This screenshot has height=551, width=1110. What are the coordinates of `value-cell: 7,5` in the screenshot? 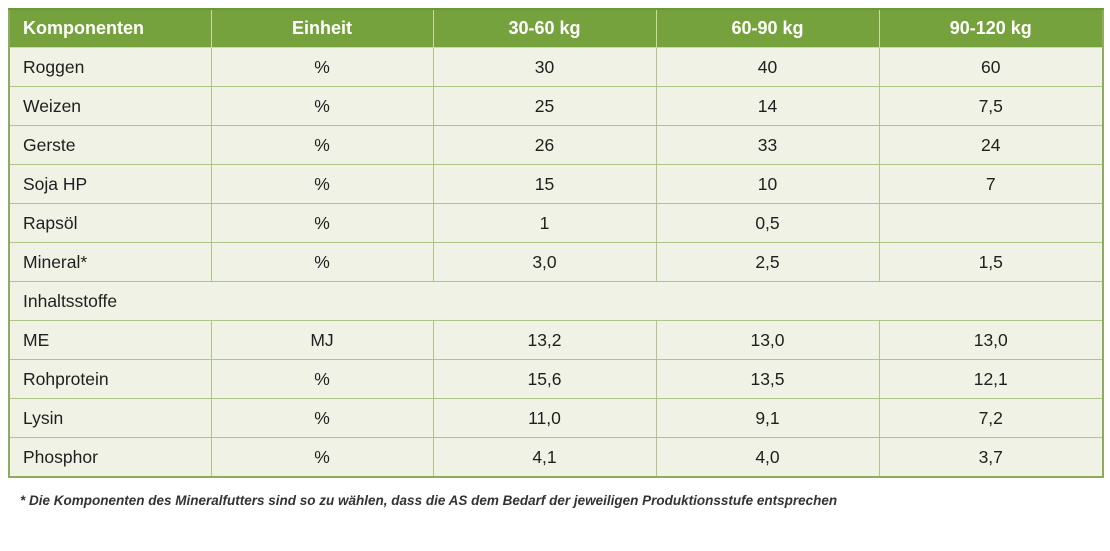 It's located at (991, 106).